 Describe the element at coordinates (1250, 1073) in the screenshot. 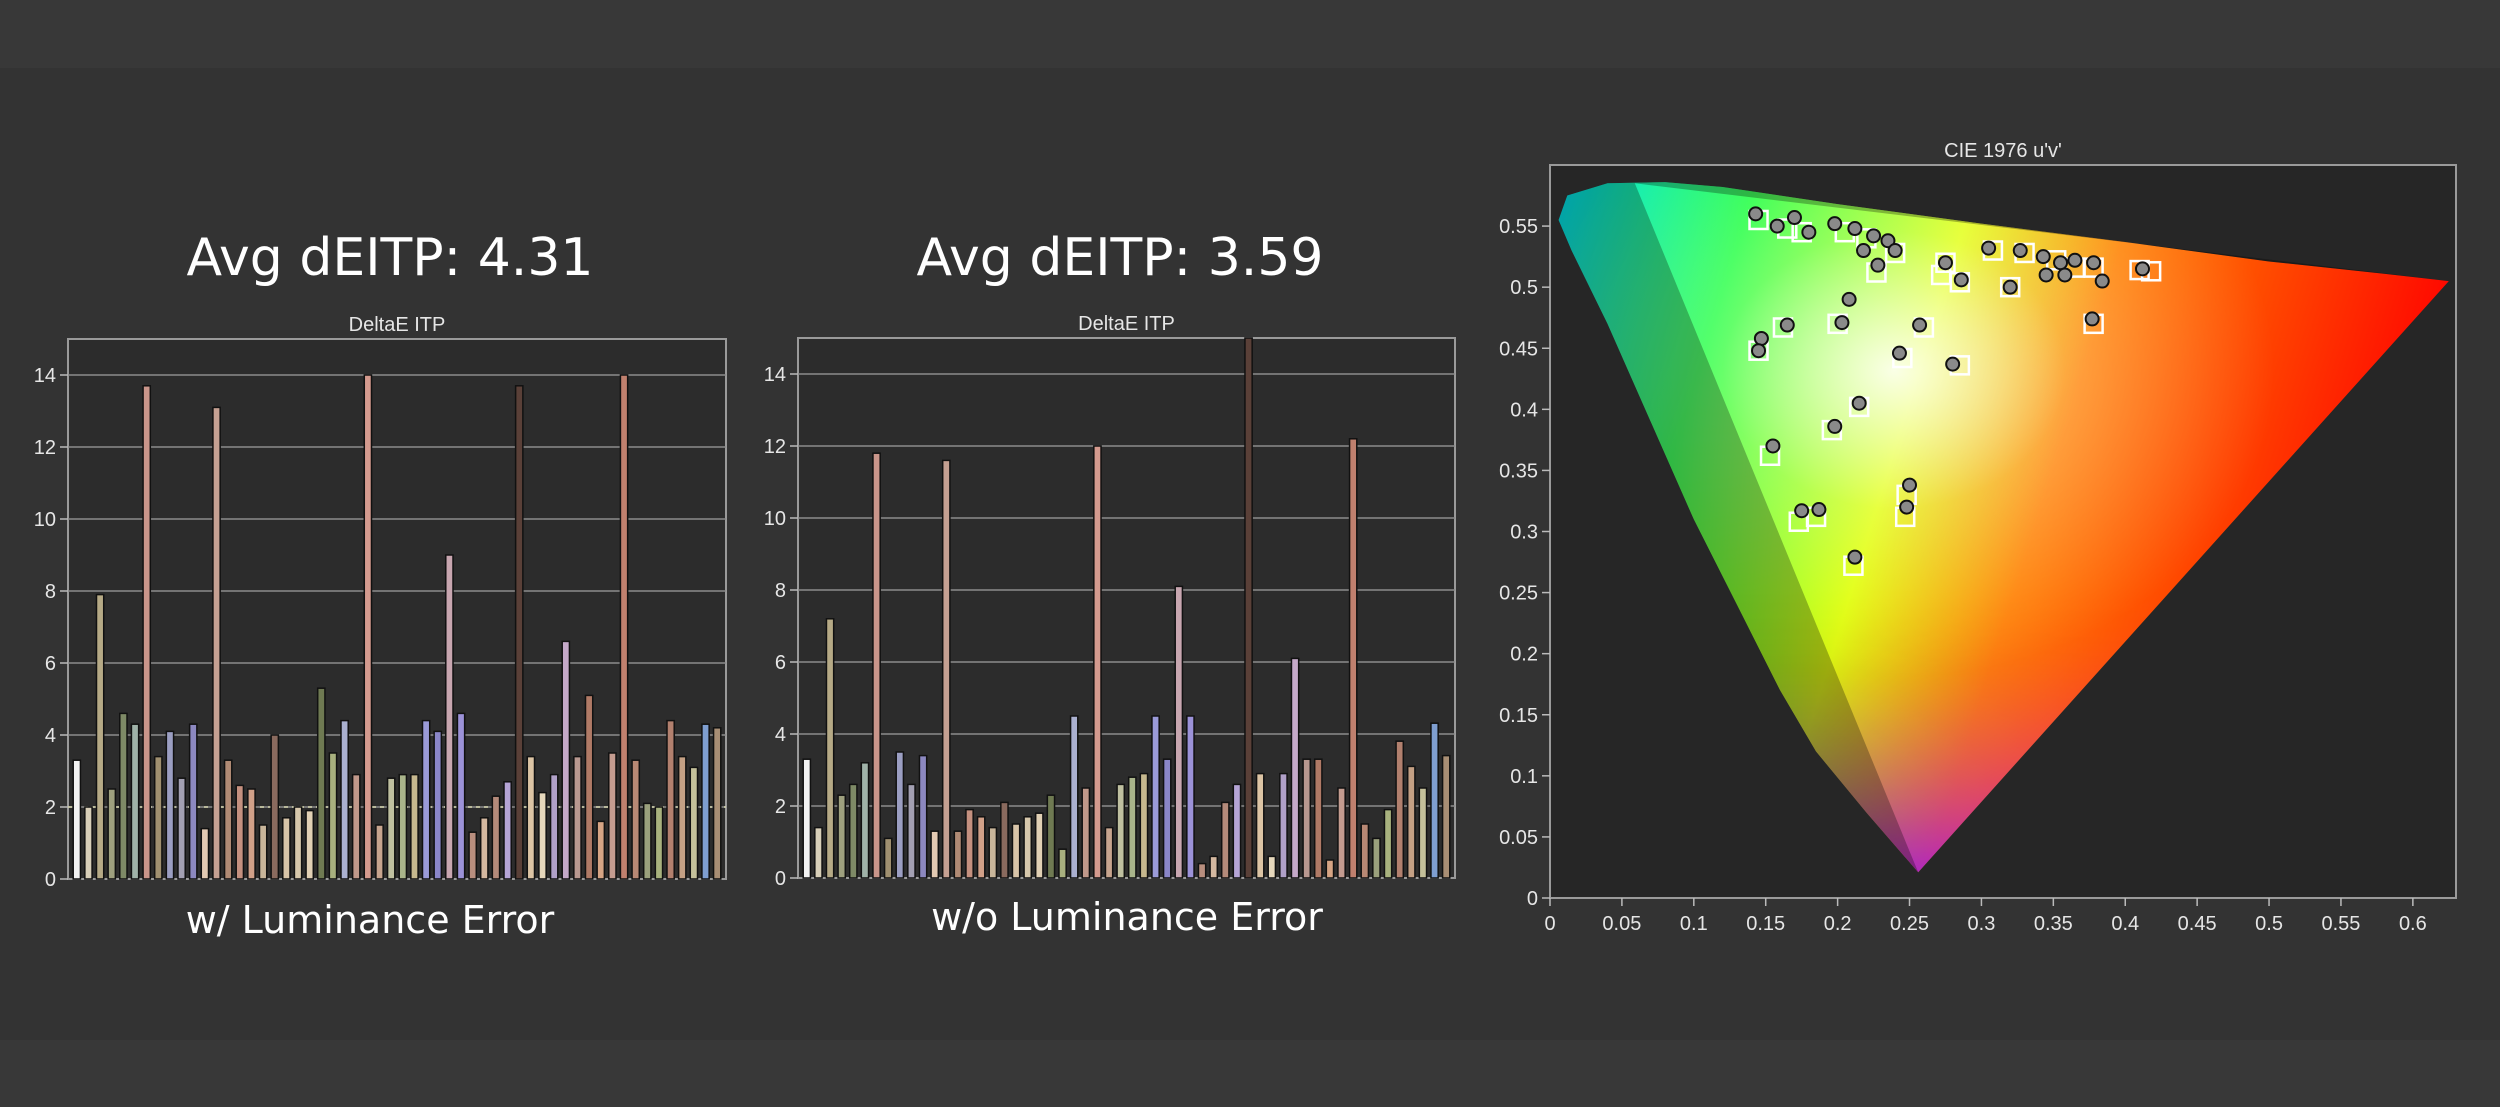

I see `bottom-band` at that location.